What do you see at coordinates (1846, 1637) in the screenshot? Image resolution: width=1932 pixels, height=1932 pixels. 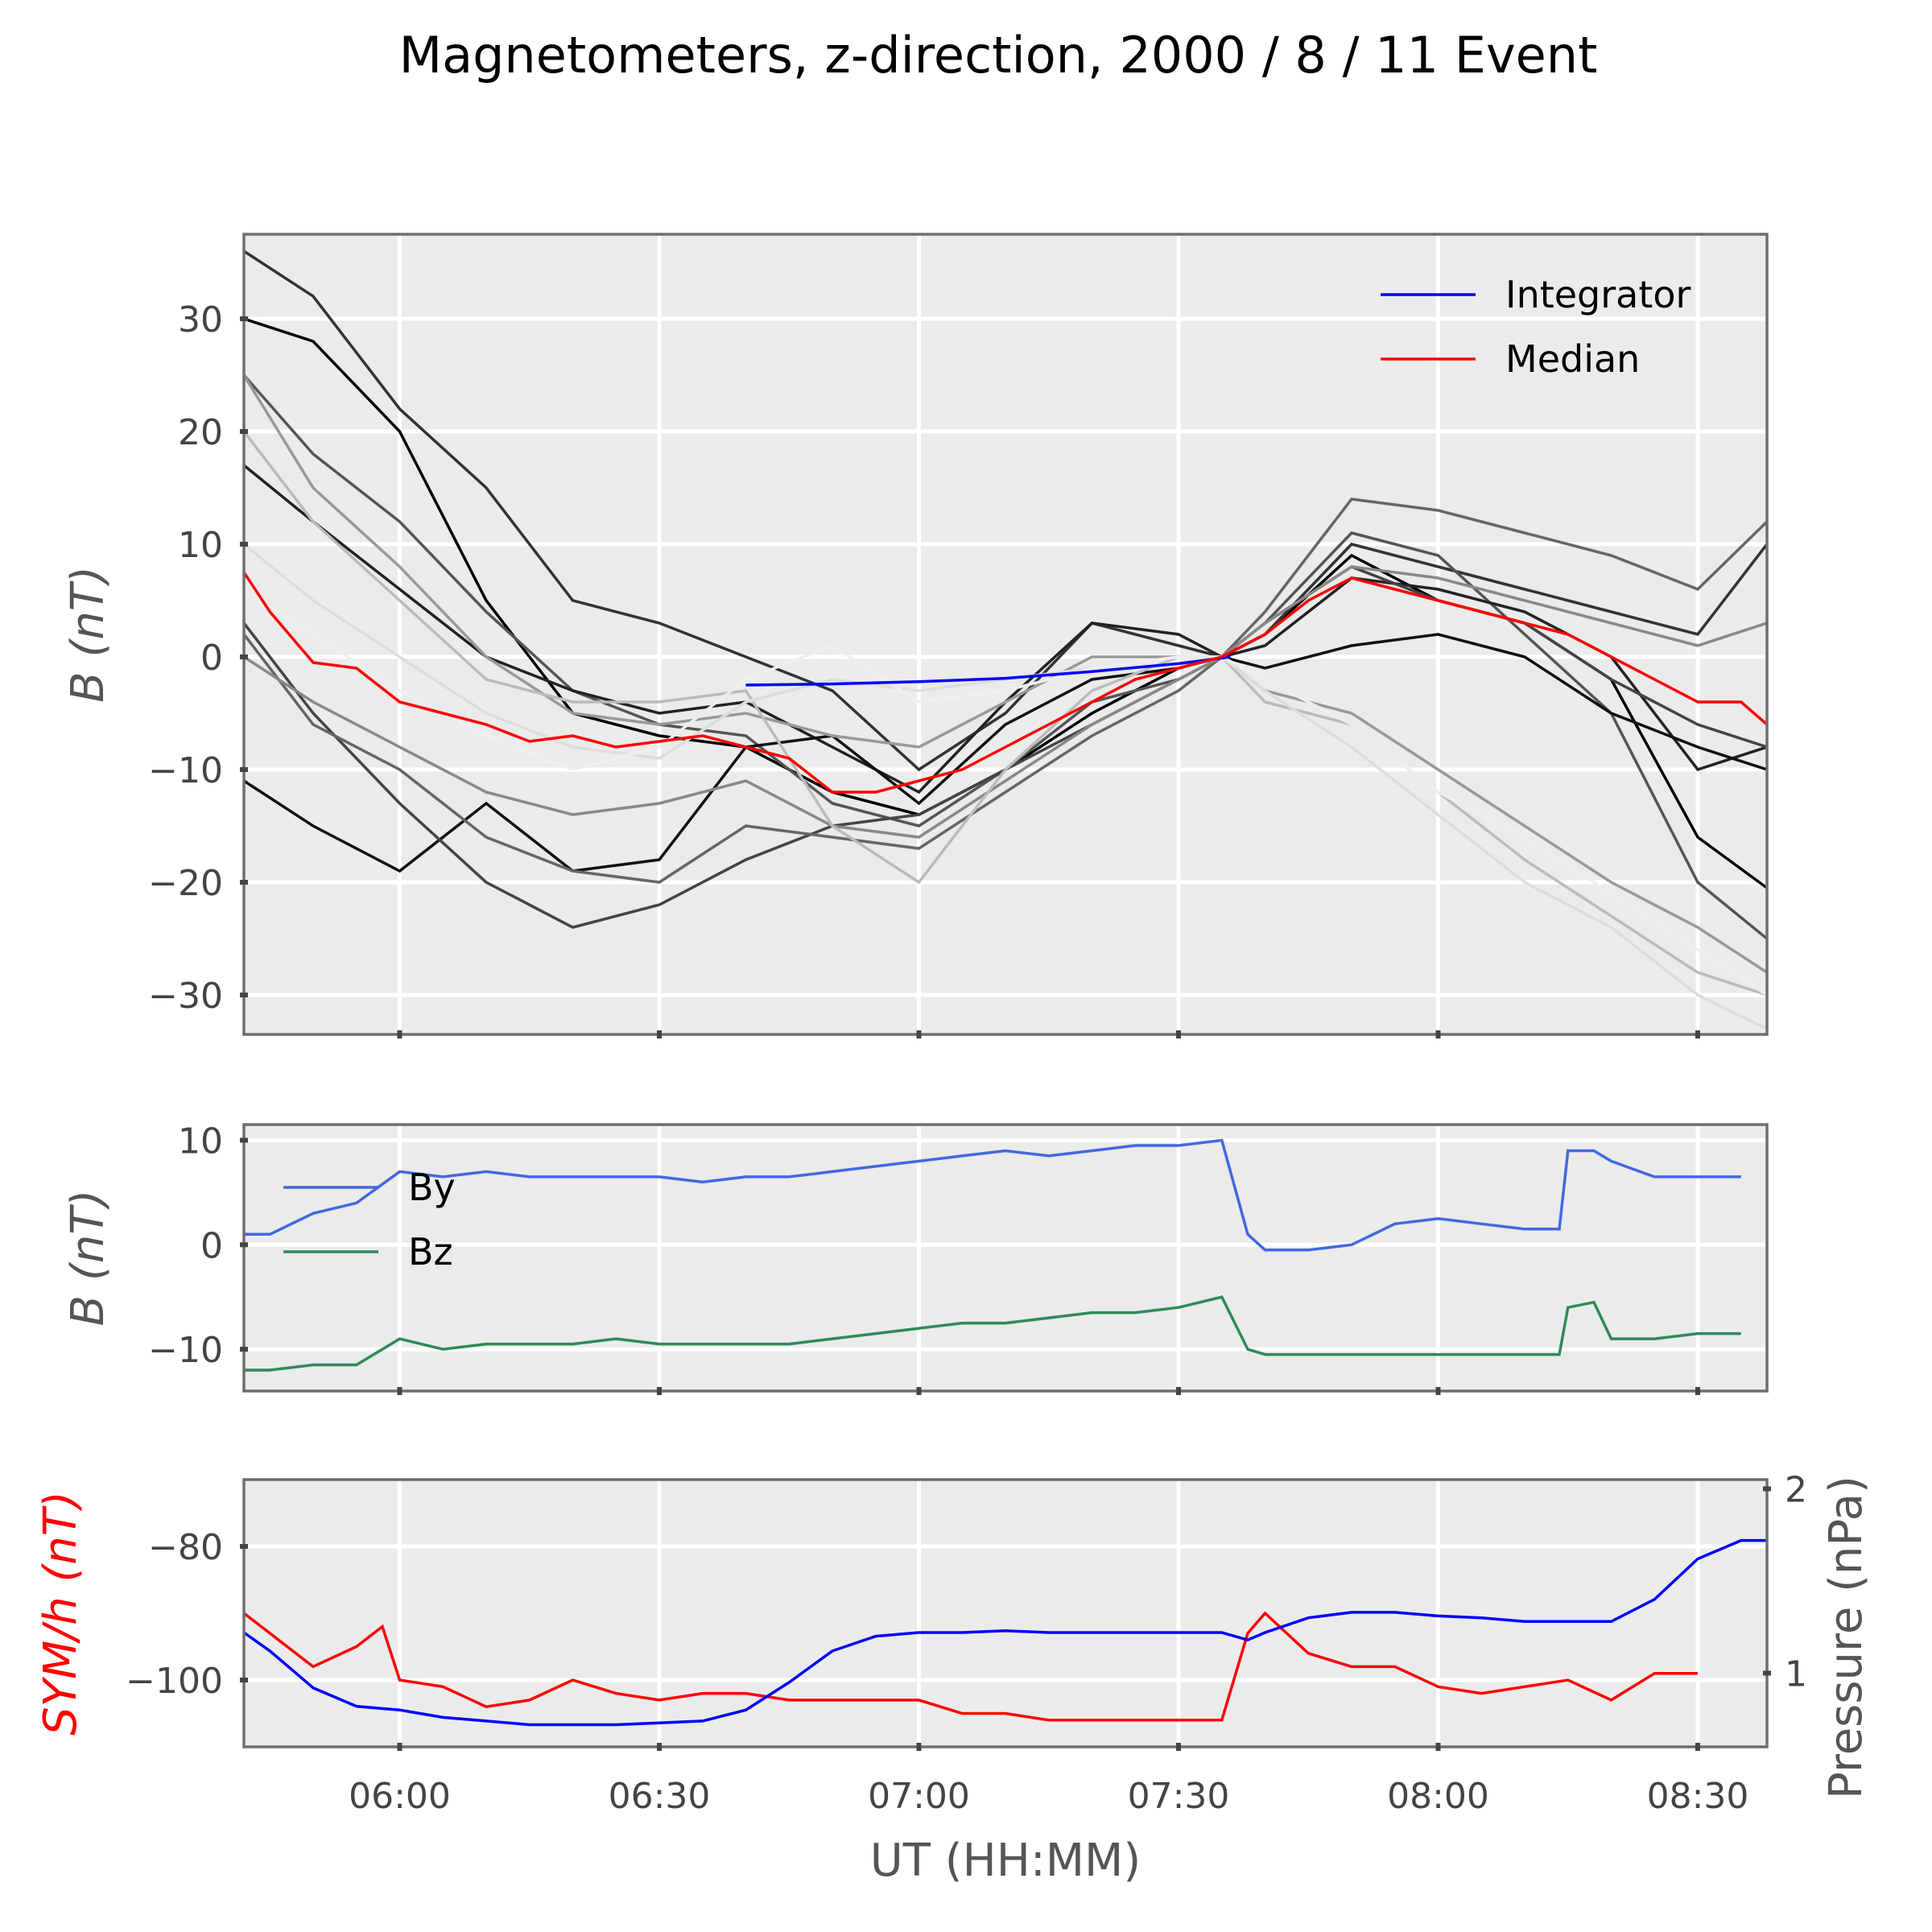 I see `y-axis-label-pressure: Pressure (nPa)` at bounding box center [1846, 1637].